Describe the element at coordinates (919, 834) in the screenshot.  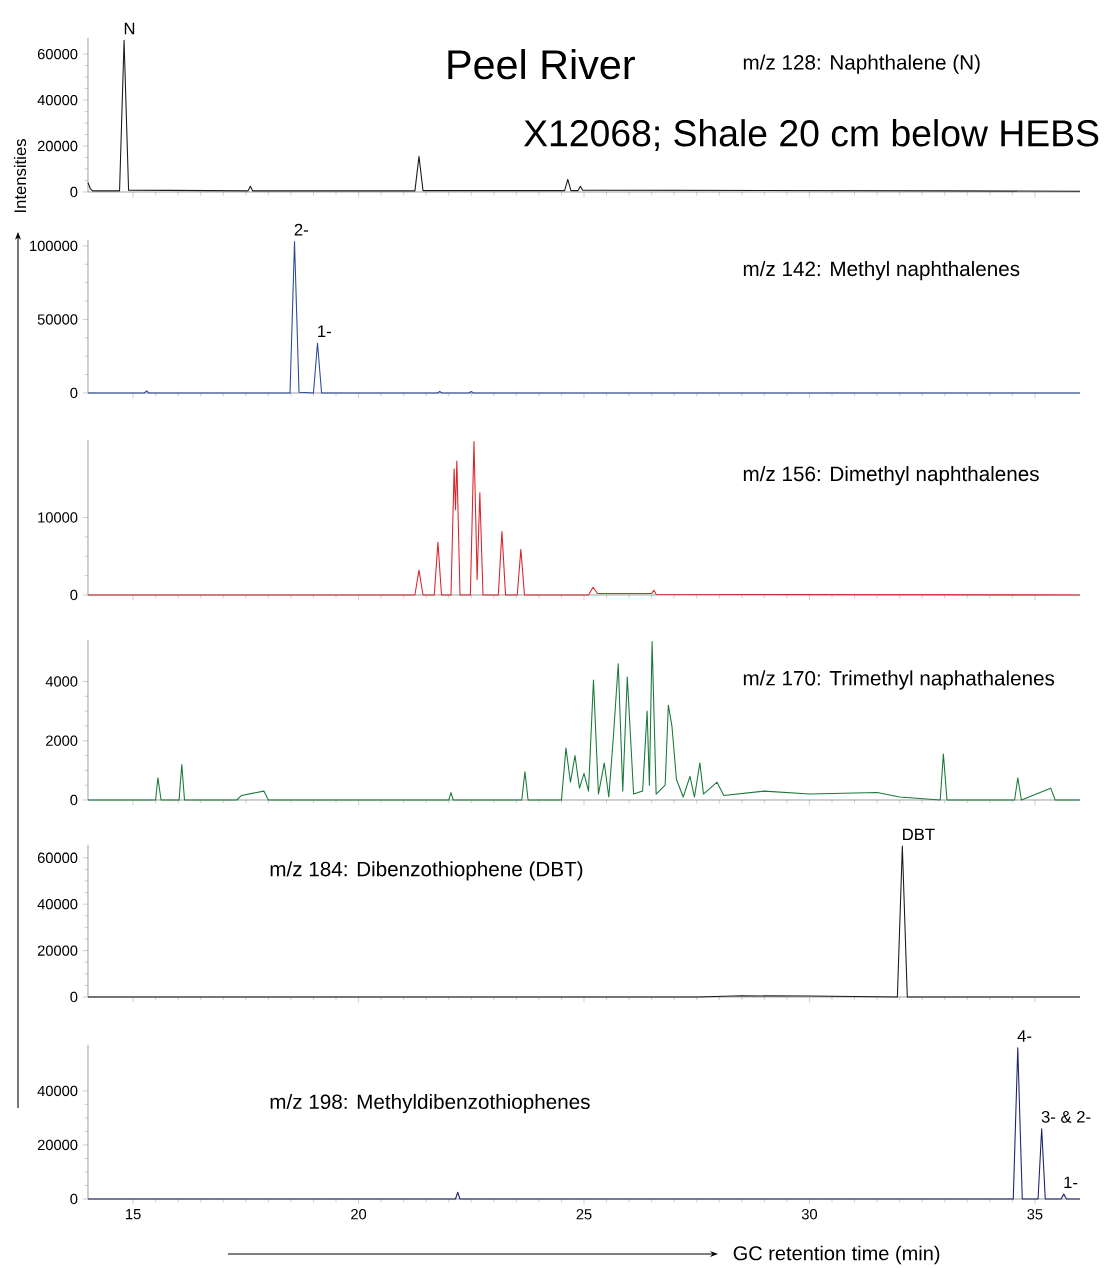
I see `annotation: DBT` at that location.